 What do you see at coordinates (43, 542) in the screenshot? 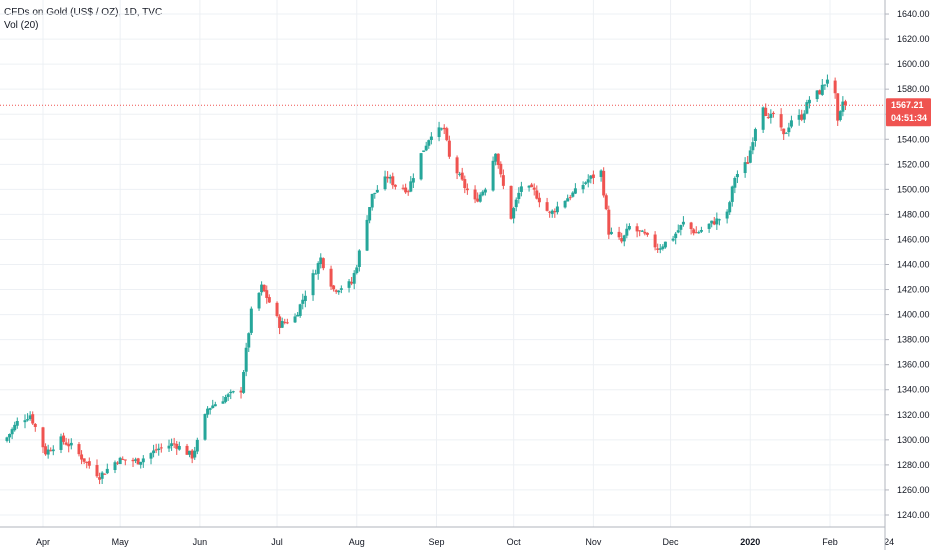
I see `x-tick-label: Apr` at bounding box center [43, 542].